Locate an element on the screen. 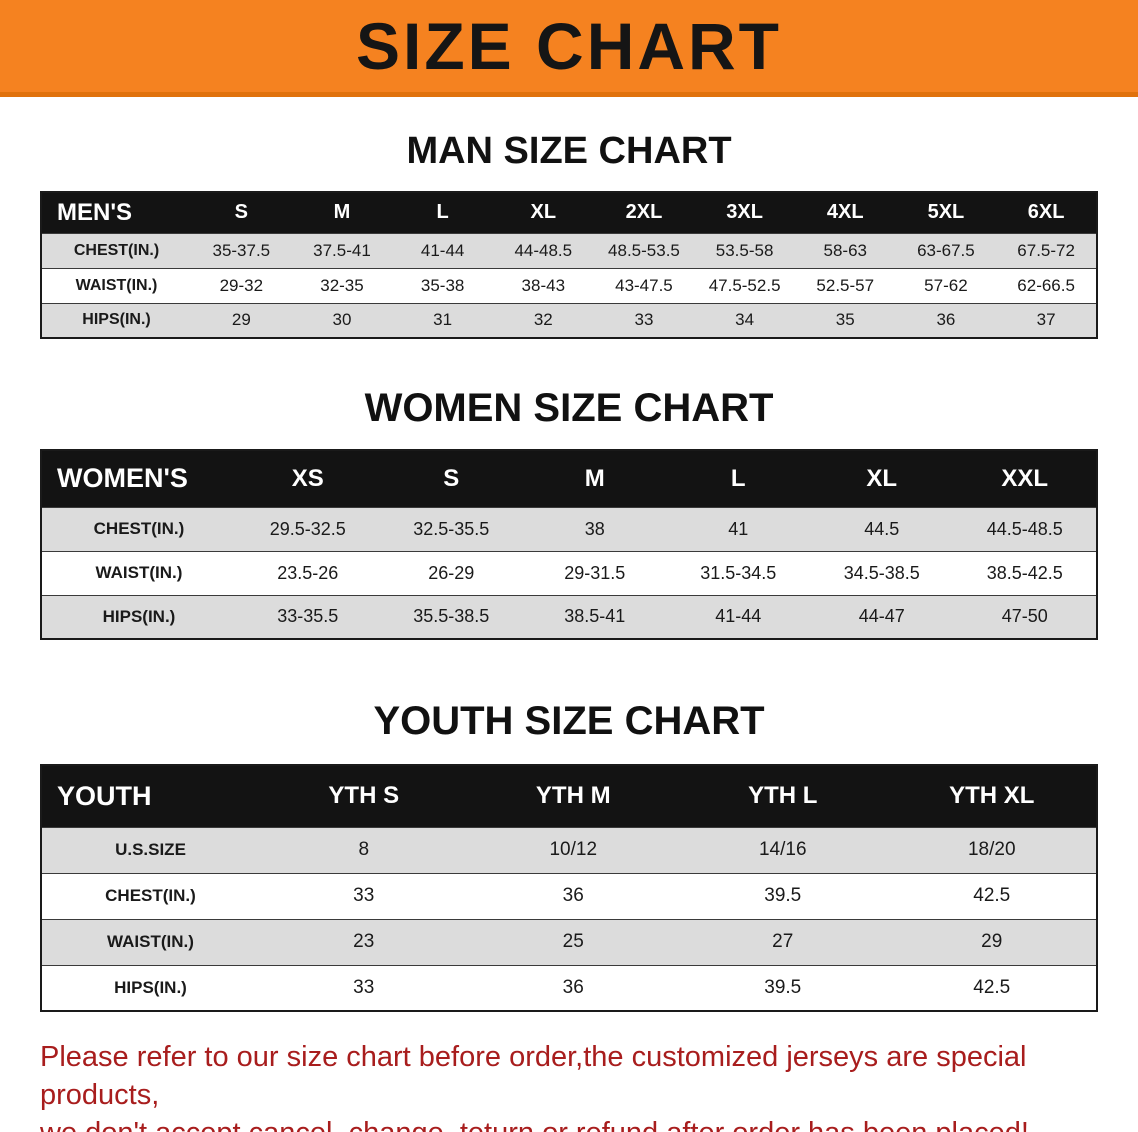 Image resolution: width=1138 pixels, height=1132 pixels. size-value-cell: 34 is located at coordinates (745, 320).